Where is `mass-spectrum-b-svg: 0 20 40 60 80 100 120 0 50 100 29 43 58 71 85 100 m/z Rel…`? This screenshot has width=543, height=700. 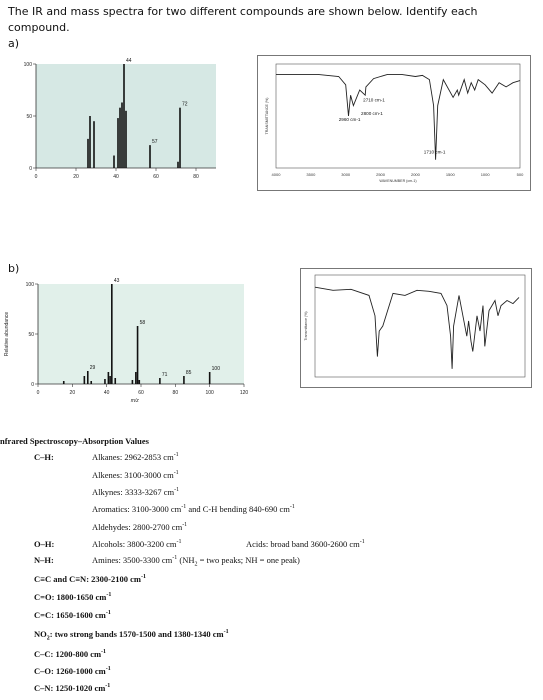
mass-spectrum-b-svg: 0 20 40 60 80 100 120 0 50 100 29 43 58 71 85 100 m/z Rel… is located at coordinates (126, 341).